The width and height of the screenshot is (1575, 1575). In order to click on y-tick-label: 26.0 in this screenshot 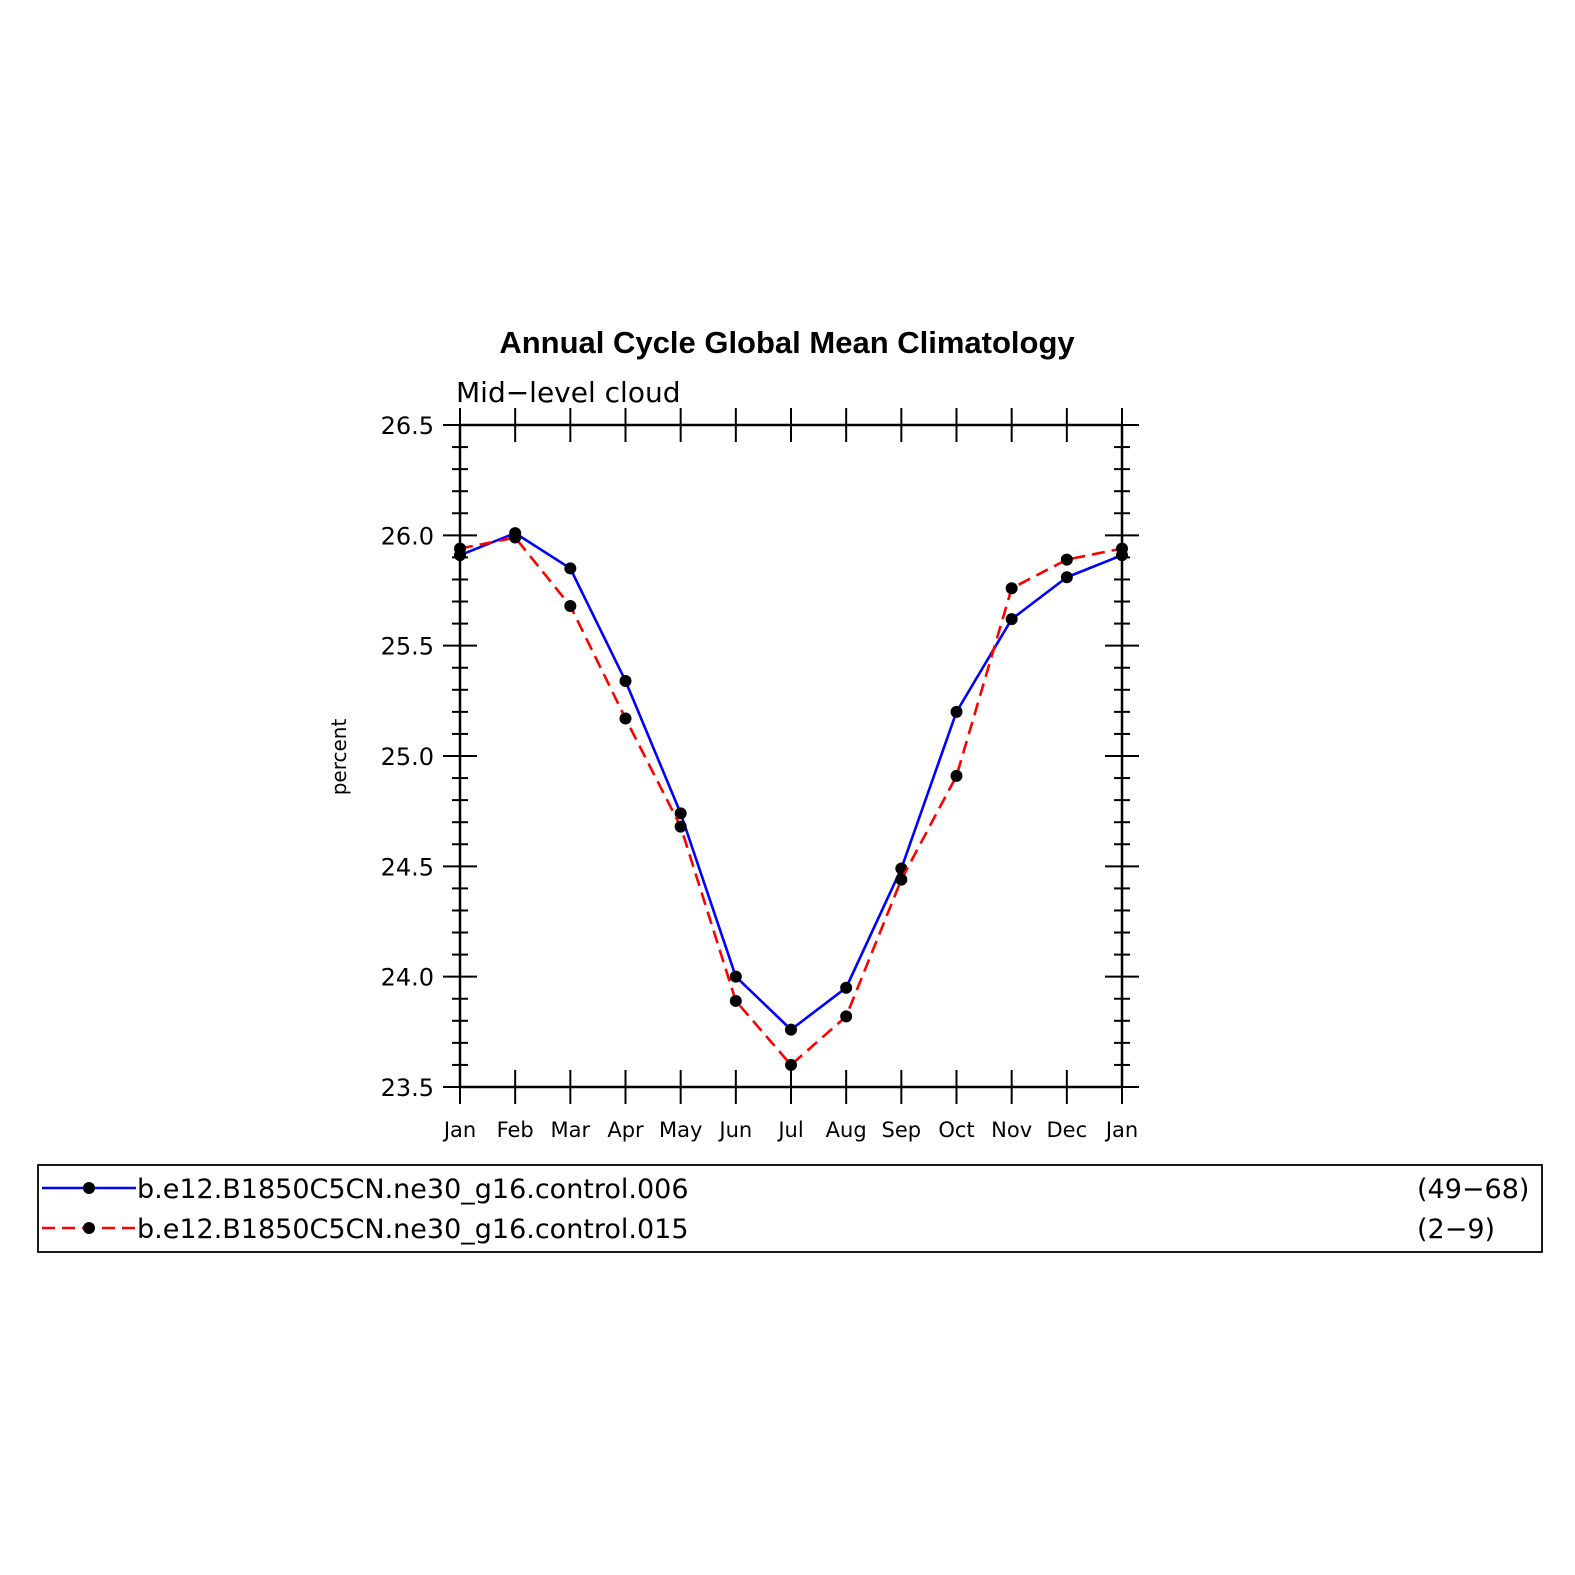, I will do `click(407, 536)`.